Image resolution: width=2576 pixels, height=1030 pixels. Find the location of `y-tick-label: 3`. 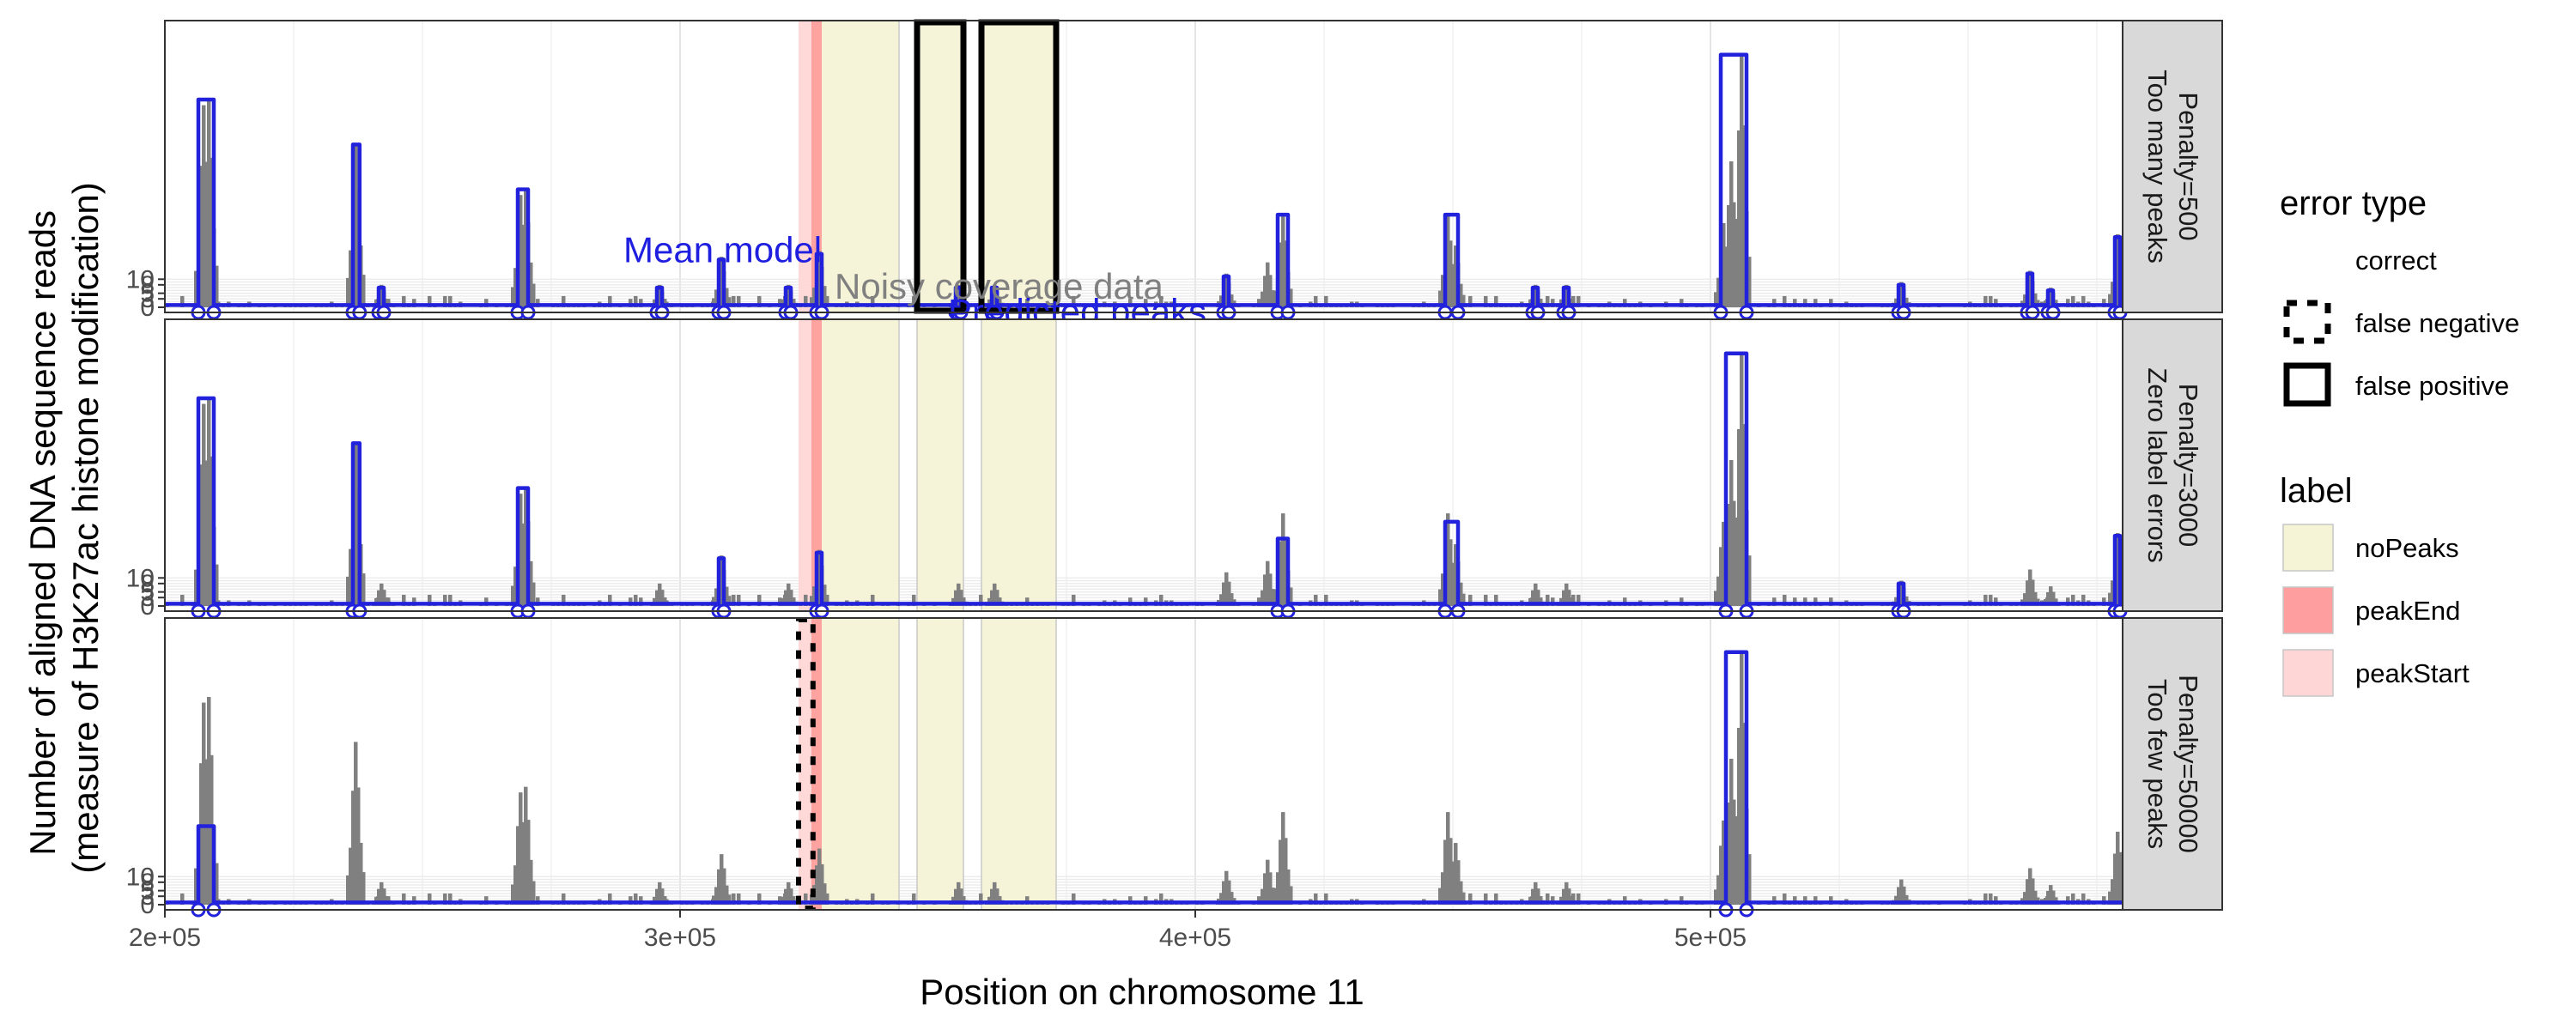

y-tick-label: 3 is located at coordinates (148, 598).